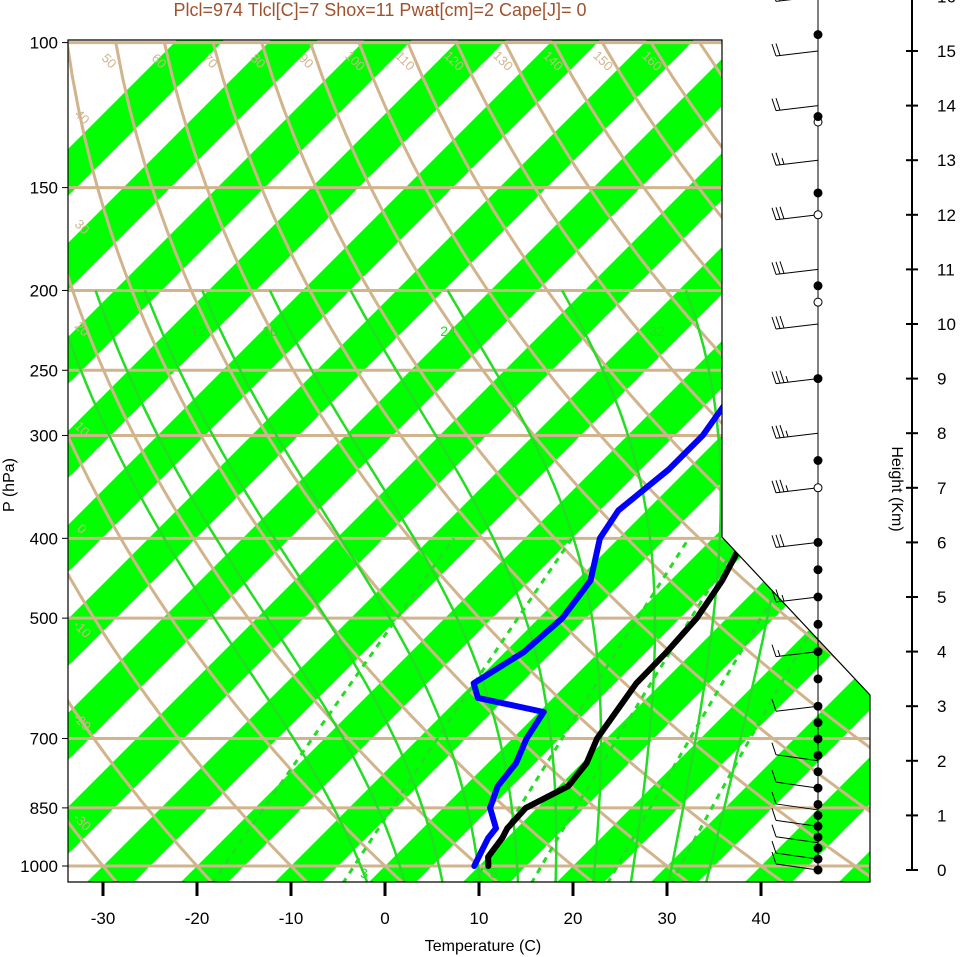  Describe the element at coordinates (941, 597) in the screenshot. I see `height-tick-label: 5` at that location.